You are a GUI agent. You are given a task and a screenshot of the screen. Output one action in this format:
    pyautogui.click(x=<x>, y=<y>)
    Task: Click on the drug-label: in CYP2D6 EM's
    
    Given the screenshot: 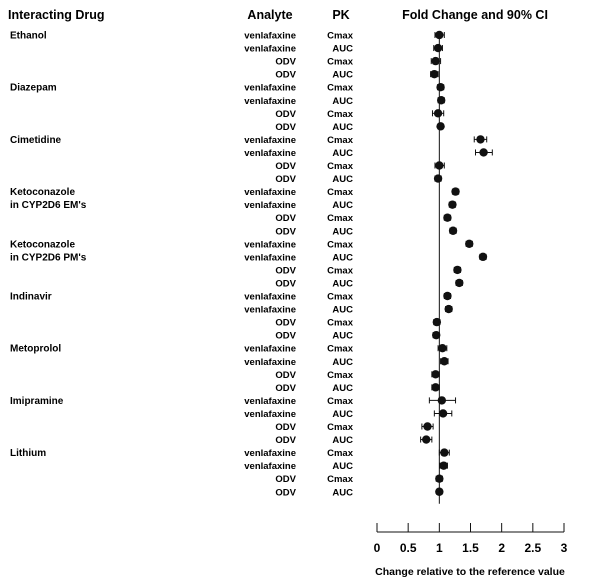 What is the action you would take?
    pyautogui.click(x=48, y=205)
    